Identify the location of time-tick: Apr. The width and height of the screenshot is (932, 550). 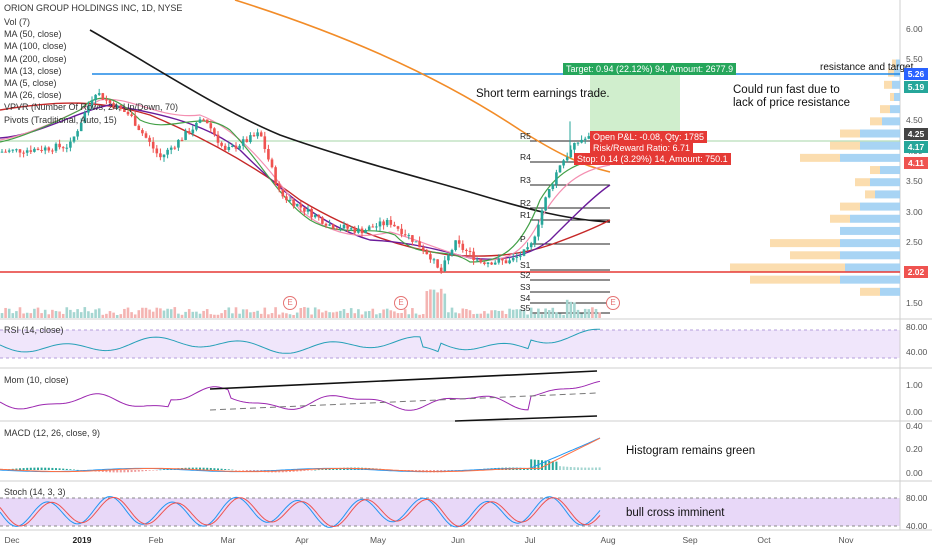
(302, 540).